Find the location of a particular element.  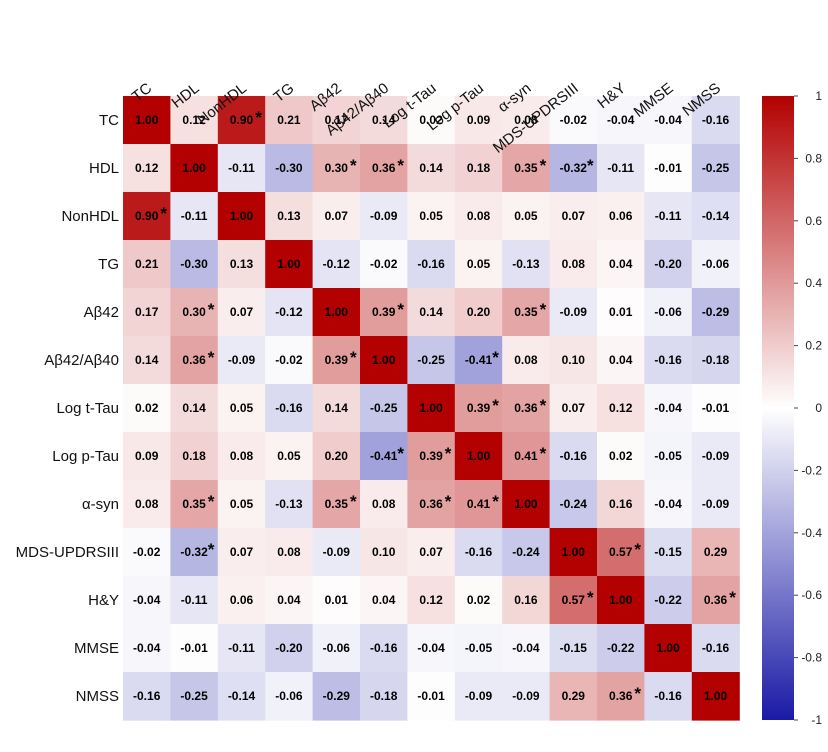

heatmap-cell-value: 0.18 is located at coordinates (479, 168).